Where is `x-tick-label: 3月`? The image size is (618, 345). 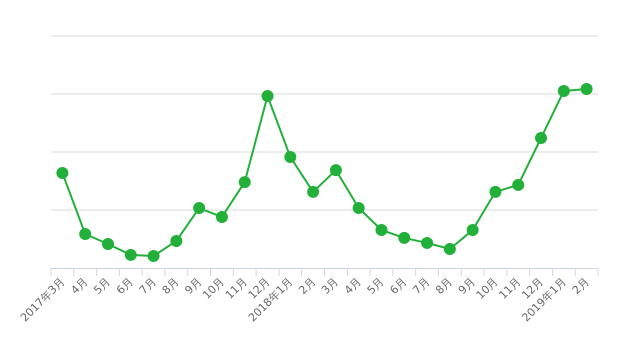
x-tick-label: 3月 is located at coordinates (330, 285).